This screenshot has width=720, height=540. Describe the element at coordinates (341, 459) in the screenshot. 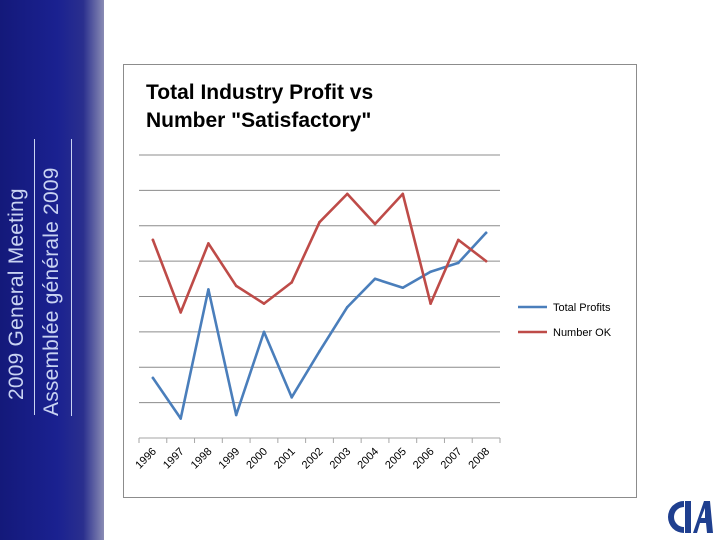

I see `x-tick-label: 2003` at that location.